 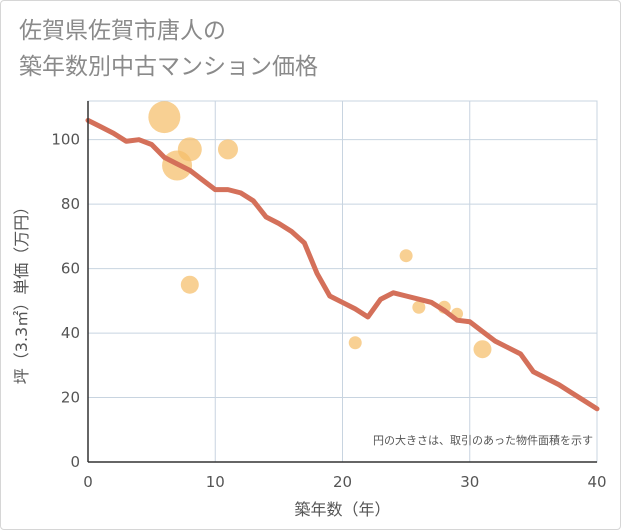 What do you see at coordinates (70, 269) in the screenshot?
I see `y-tick-label: 60` at bounding box center [70, 269].